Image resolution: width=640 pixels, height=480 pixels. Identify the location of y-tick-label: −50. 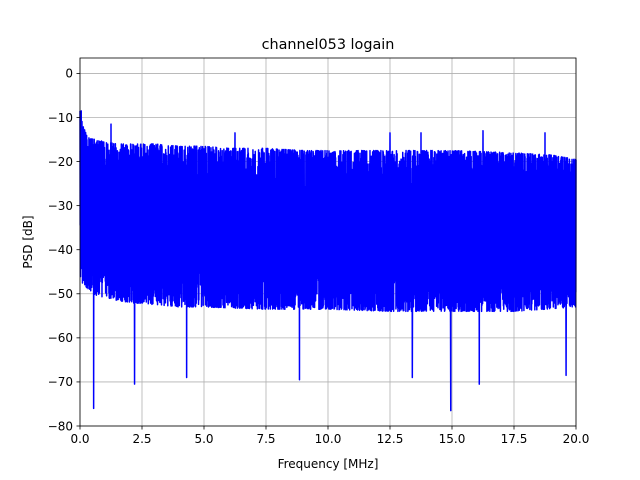
(60, 294).